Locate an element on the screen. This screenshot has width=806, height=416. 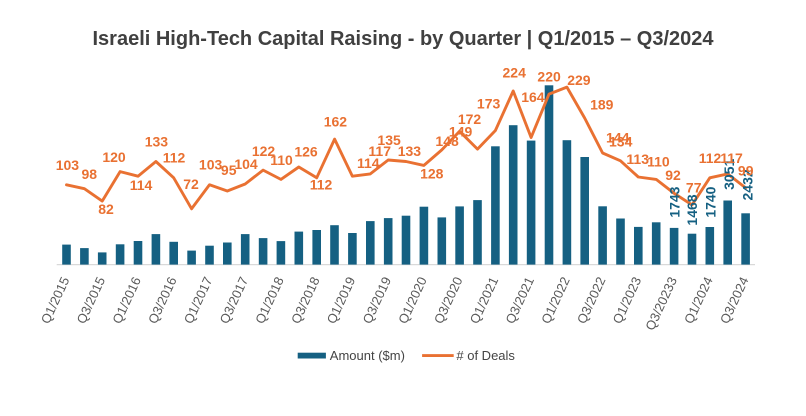
svg-text: Q3/2024 is located at coordinates (734, 301).